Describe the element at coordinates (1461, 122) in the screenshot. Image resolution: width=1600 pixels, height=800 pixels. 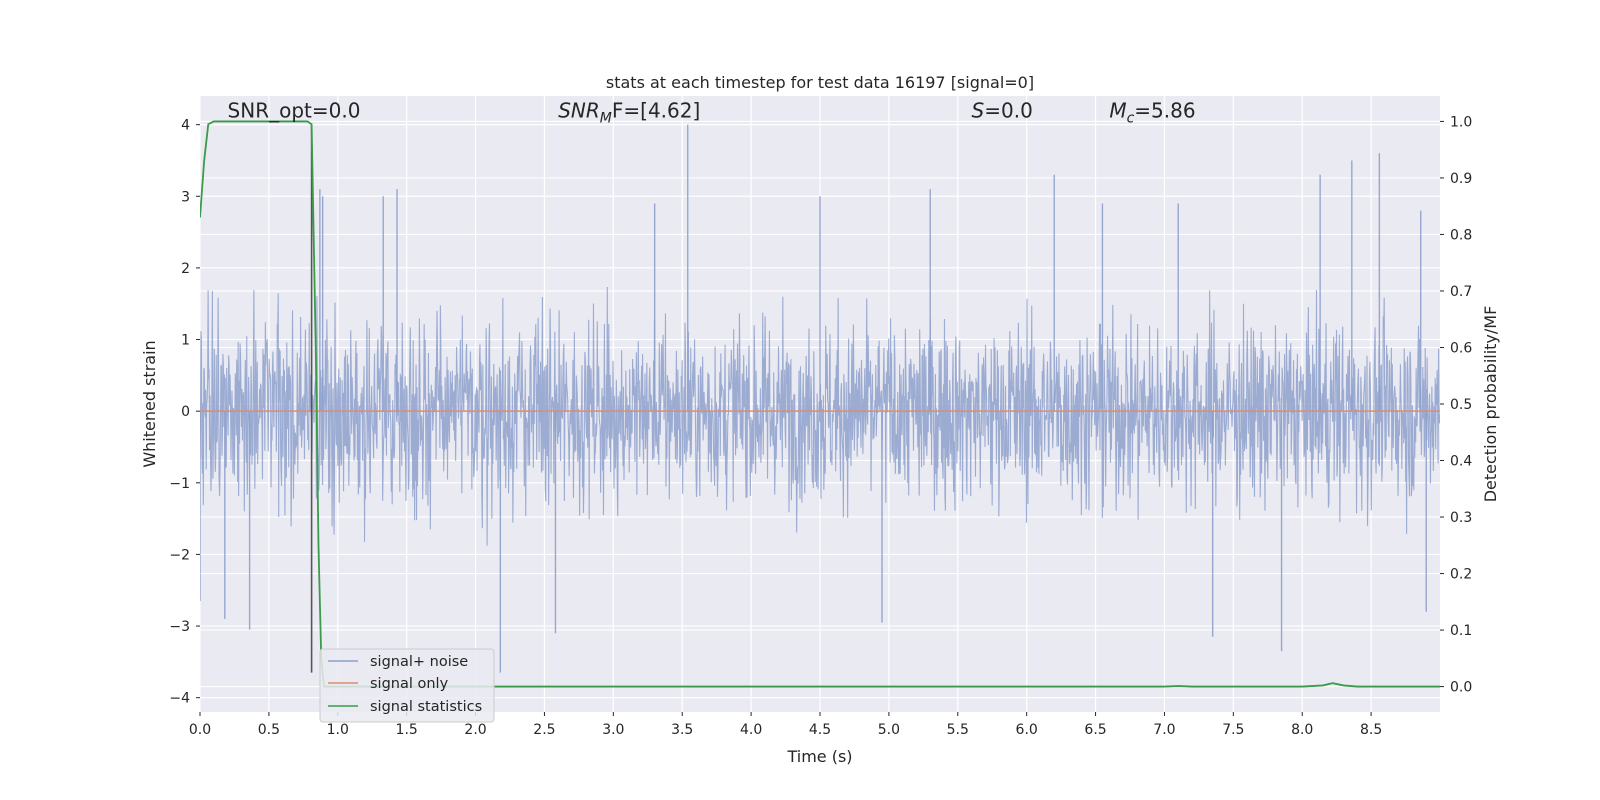
I see `y-right-tick-label: 1.0` at that location.